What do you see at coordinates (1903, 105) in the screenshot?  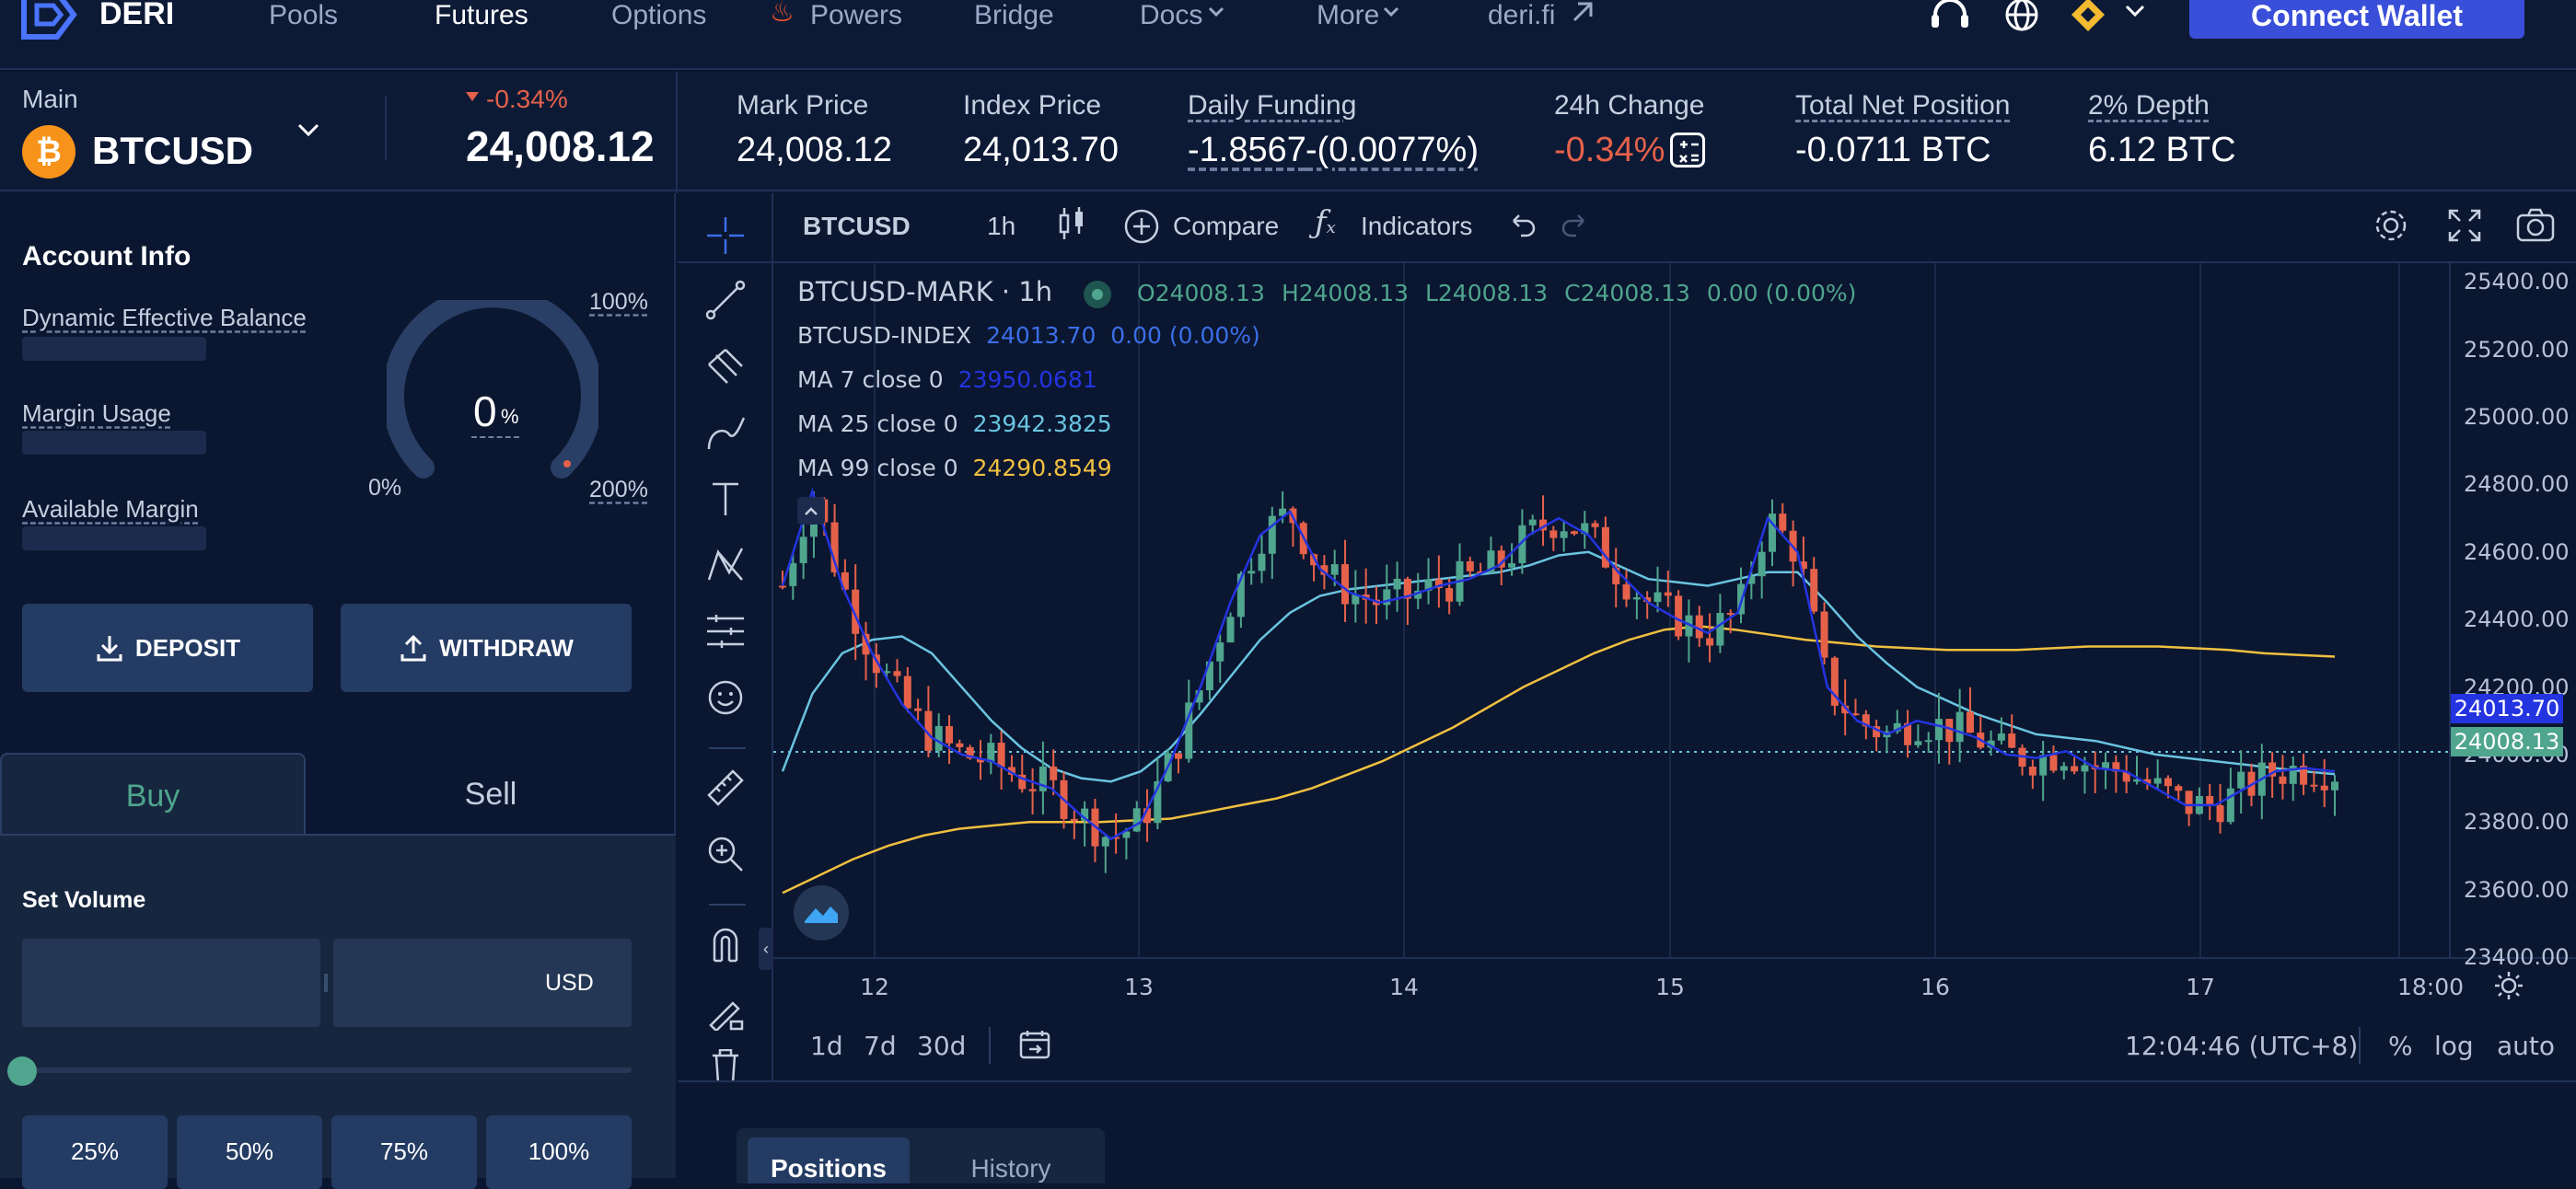 I see `net-position-label: Total Net Position` at bounding box center [1903, 105].